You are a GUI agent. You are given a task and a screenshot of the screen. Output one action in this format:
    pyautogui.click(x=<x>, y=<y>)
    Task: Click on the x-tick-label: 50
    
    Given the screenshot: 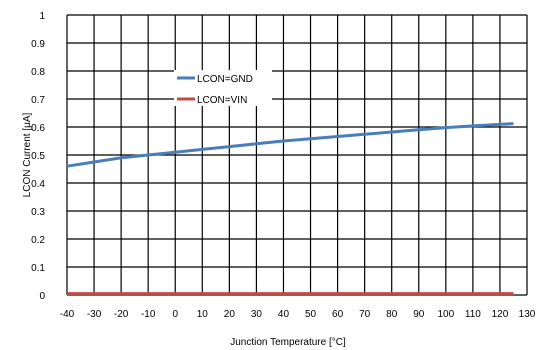 What is the action you would take?
    pyautogui.click(x=311, y=314)
    